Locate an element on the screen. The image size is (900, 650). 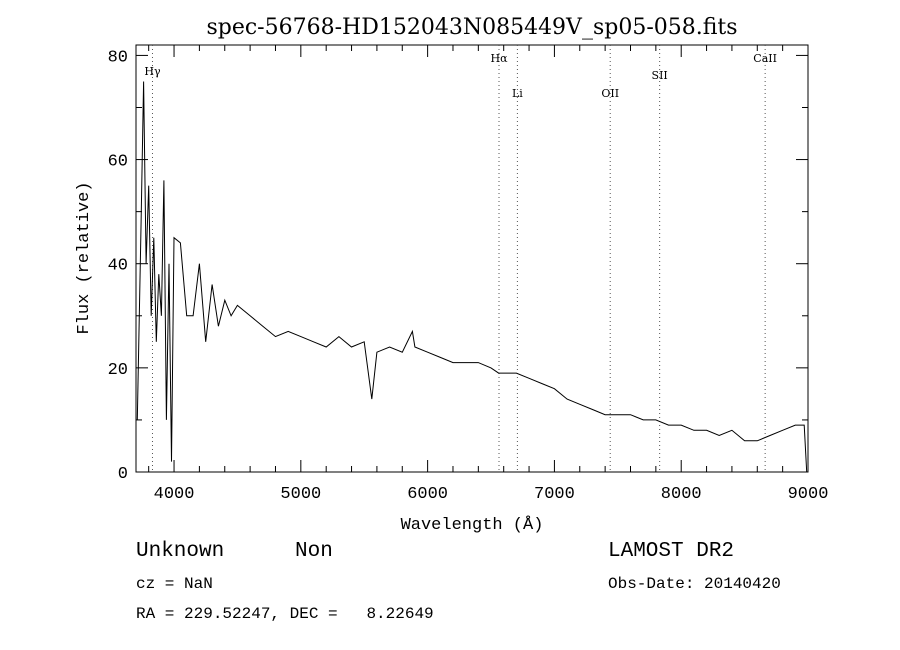
survey-label: LAMOST DR2 is located at coordinates (671, 551).